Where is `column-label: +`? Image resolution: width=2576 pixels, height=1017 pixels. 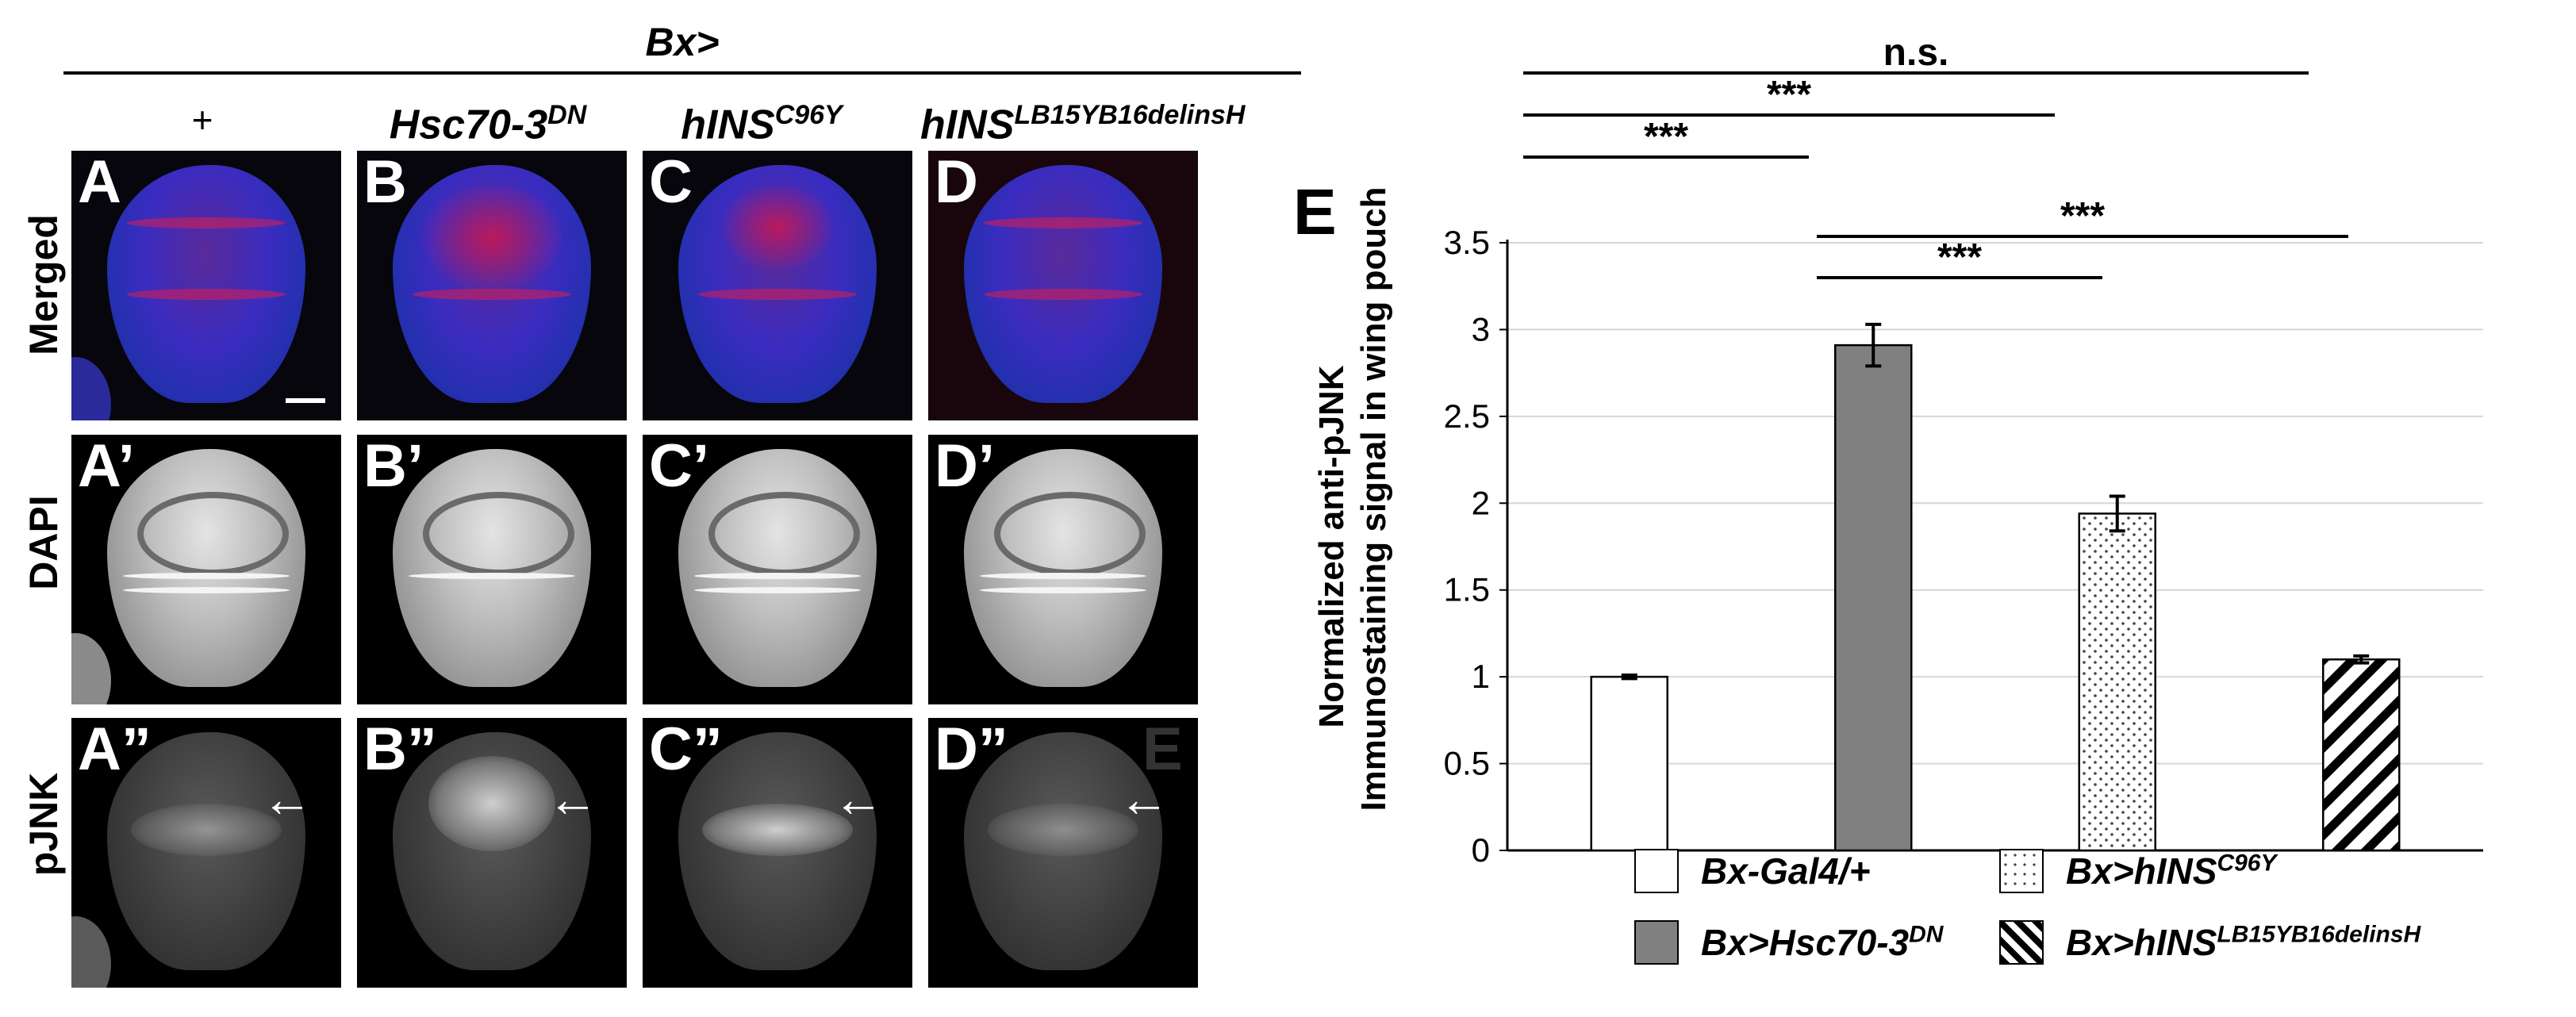
column-label: + is located at coordinates (202, 120).